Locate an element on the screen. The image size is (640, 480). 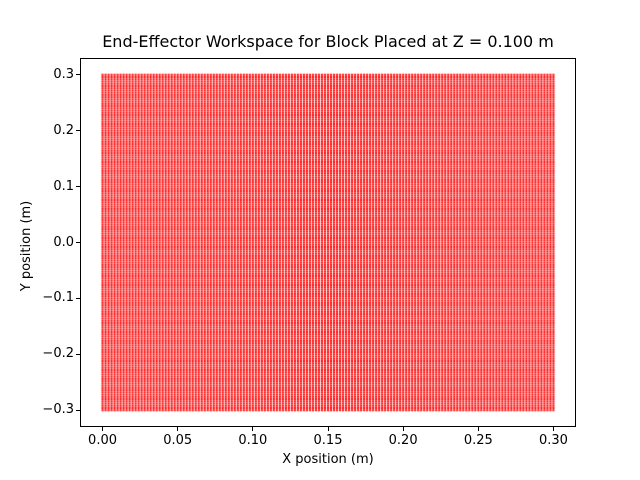
y-tick-label: −0.1 is located at coordinates (58, 298).